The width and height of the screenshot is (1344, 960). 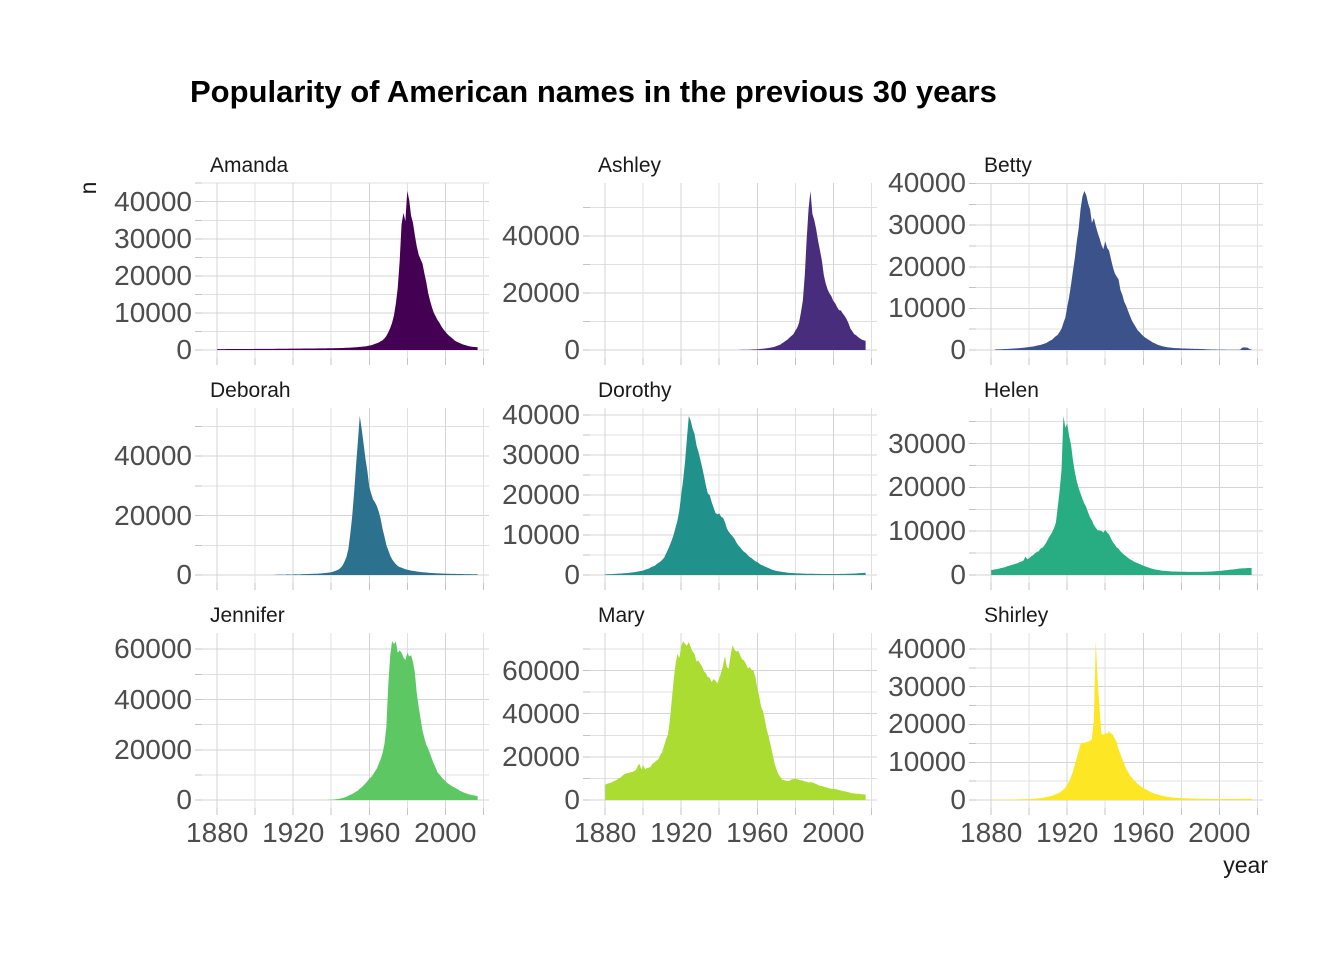 What do you see at coordinates (402, 720) in the screenshot?
I see `area-series-jennifer` at bounding box center [402, 720].